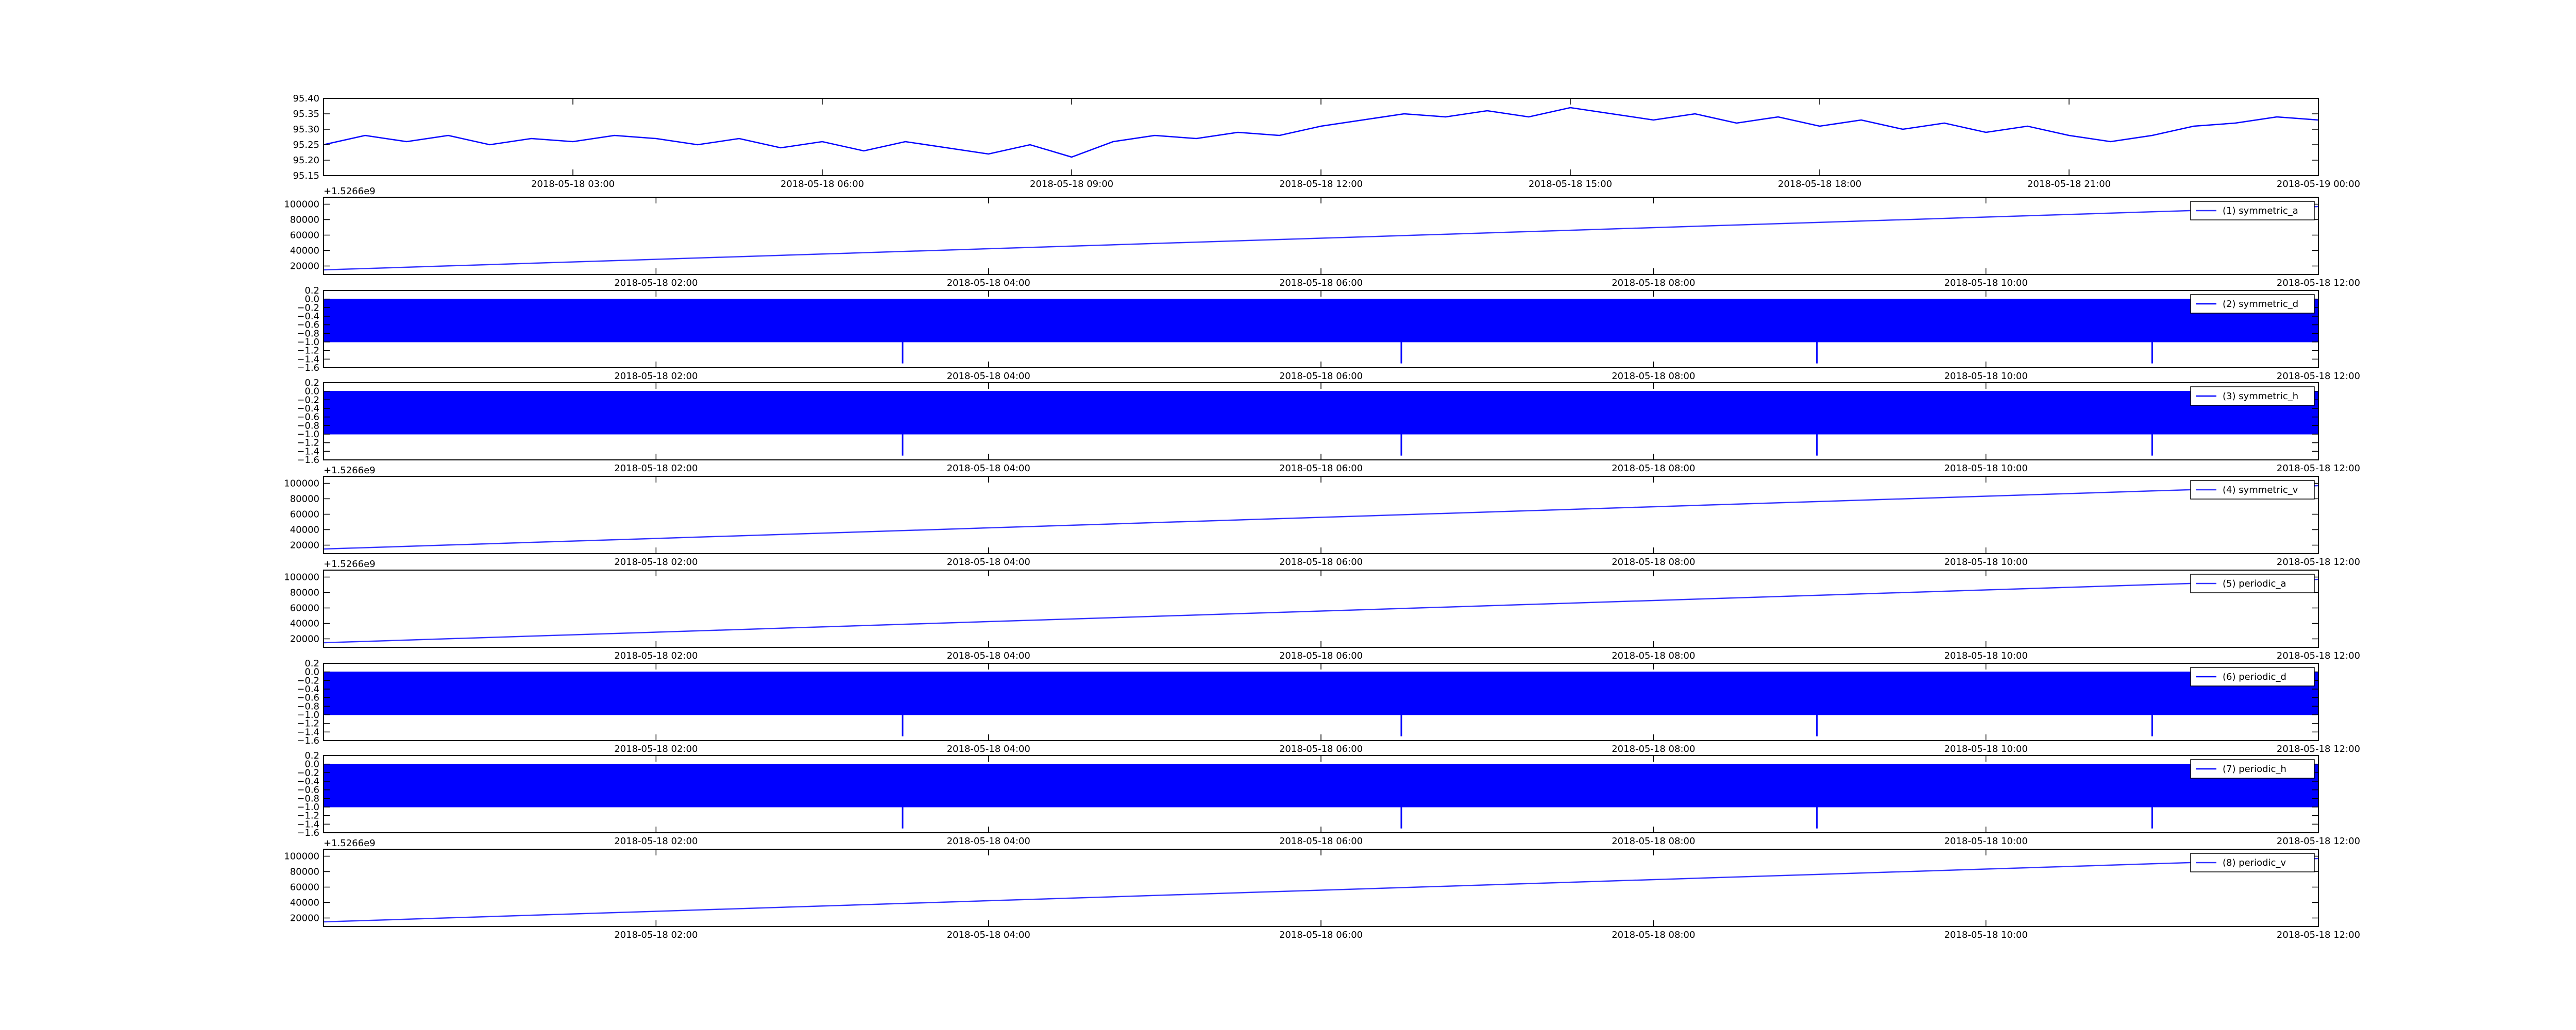 This screenshot has width=2576, height=1030. I want to click on y-tick-label: 95.20, so click(306, 161).